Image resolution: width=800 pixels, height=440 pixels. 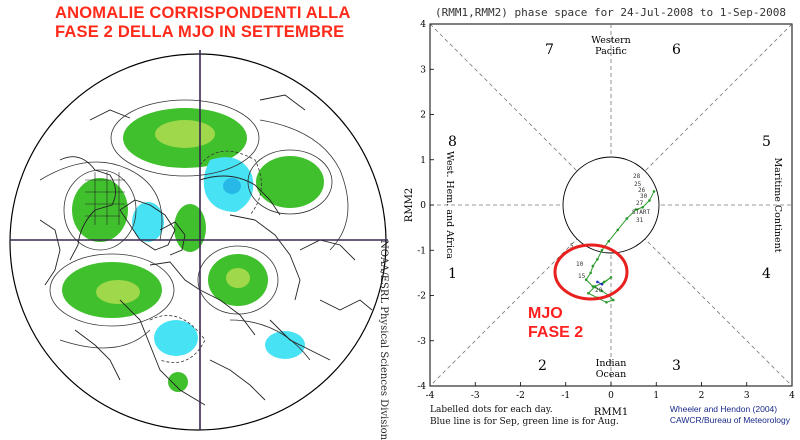 I want to click on y-tick-label: -2, so click(x=421, y=297).